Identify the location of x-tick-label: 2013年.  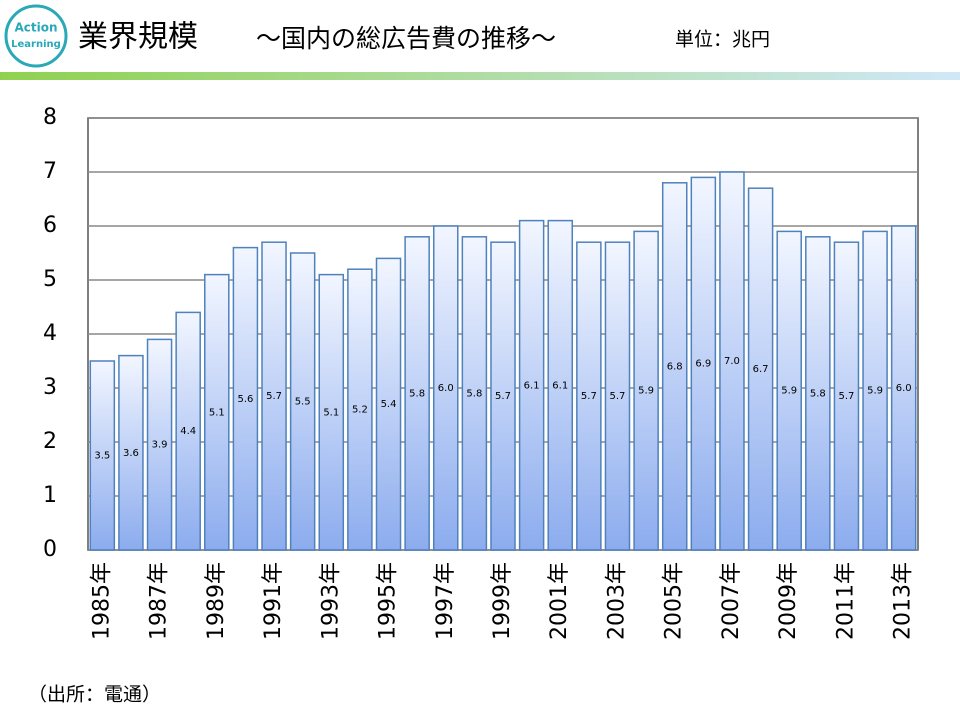
(903, 601).